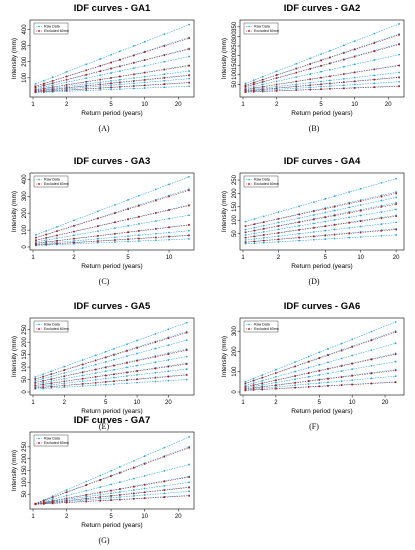  I want to click on plot-frame, so click(112, 356).